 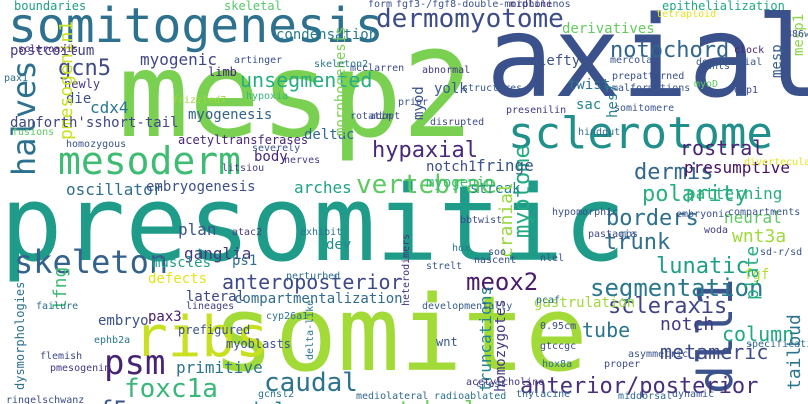 What do you see at coordinates (244, 402) in the screenshot?
I see `word-34: epaxial` at bounding box center [244, 402].